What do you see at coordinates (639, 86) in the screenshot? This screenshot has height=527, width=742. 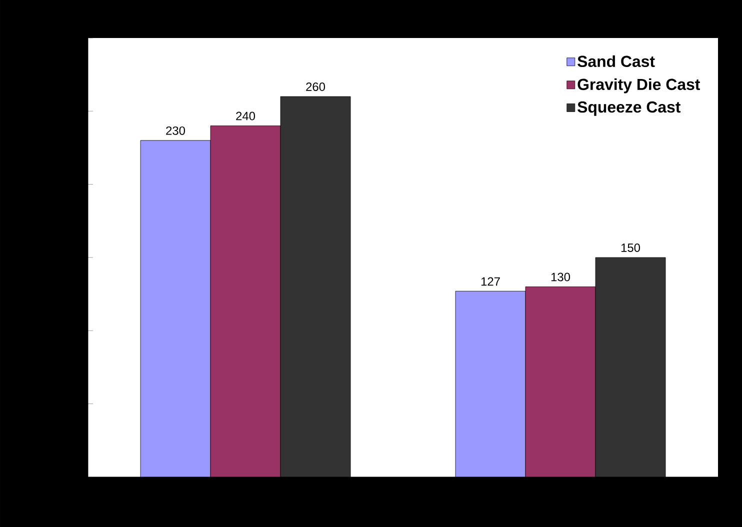 I see `legend-label: Gravity Die Cast` at bounding box center [639, 86].